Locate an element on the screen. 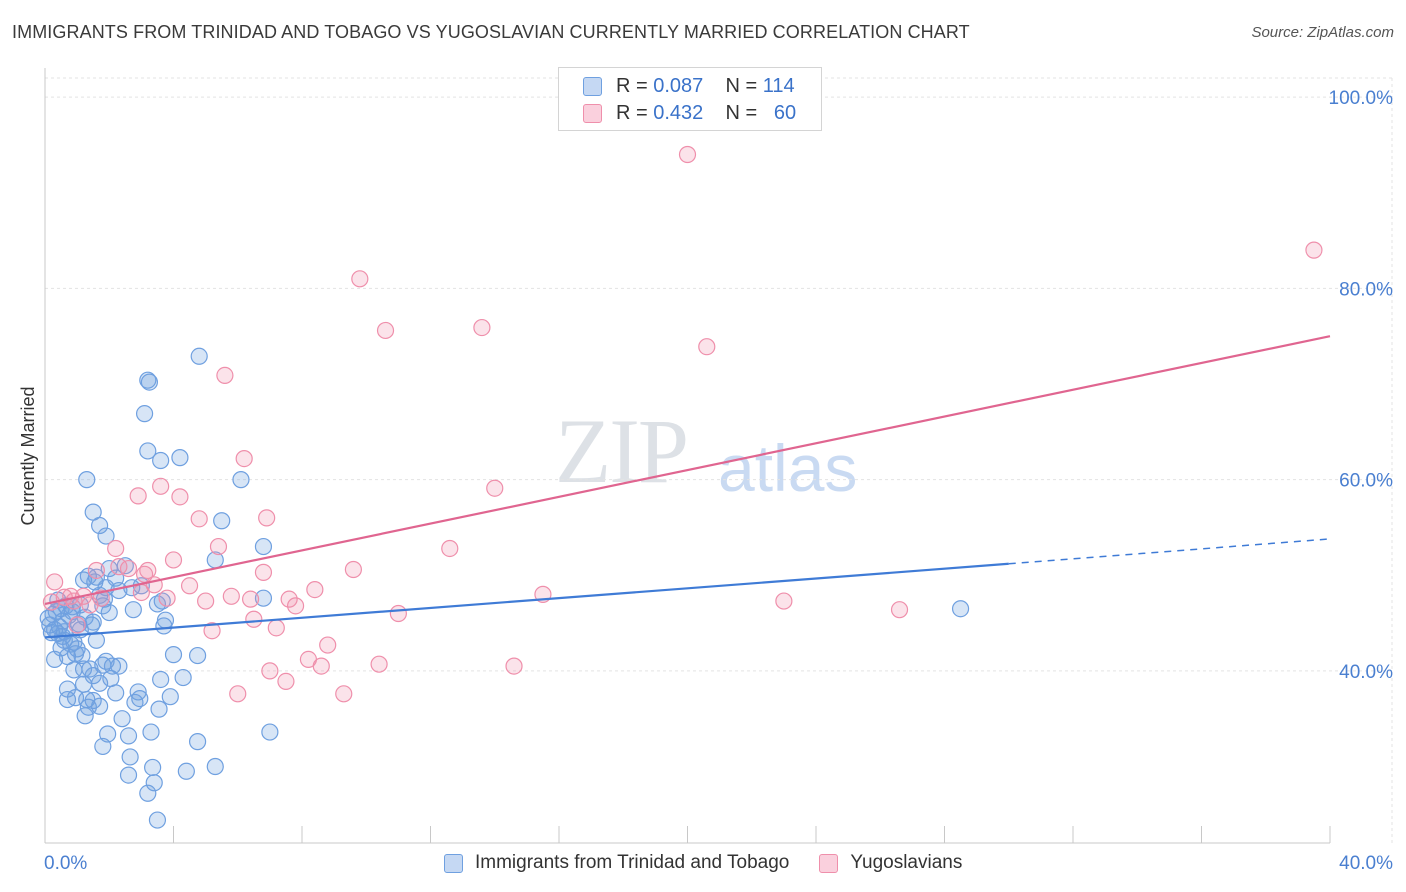  chart-source: Source: ZipAtlas.com is located at coordinates (1322, 32).